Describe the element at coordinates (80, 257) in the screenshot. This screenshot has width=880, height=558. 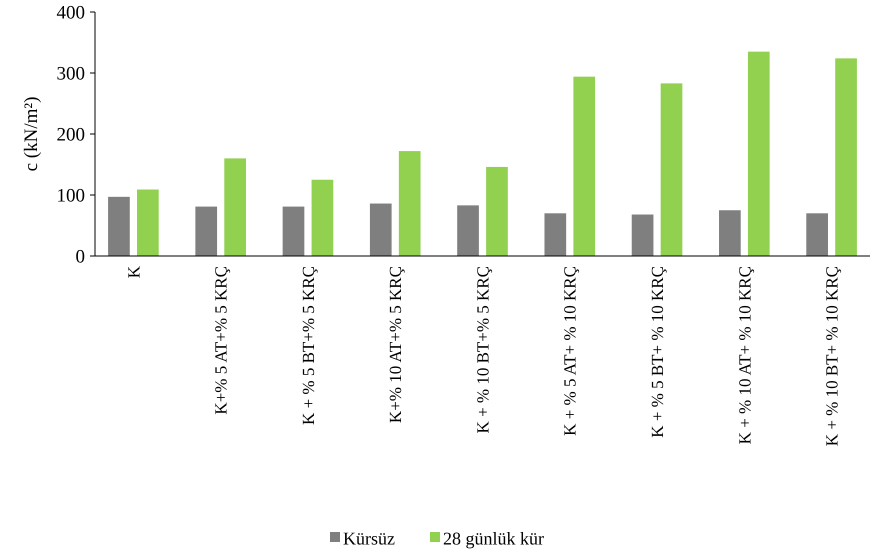
I see `y-tick-label: 0` at that location.